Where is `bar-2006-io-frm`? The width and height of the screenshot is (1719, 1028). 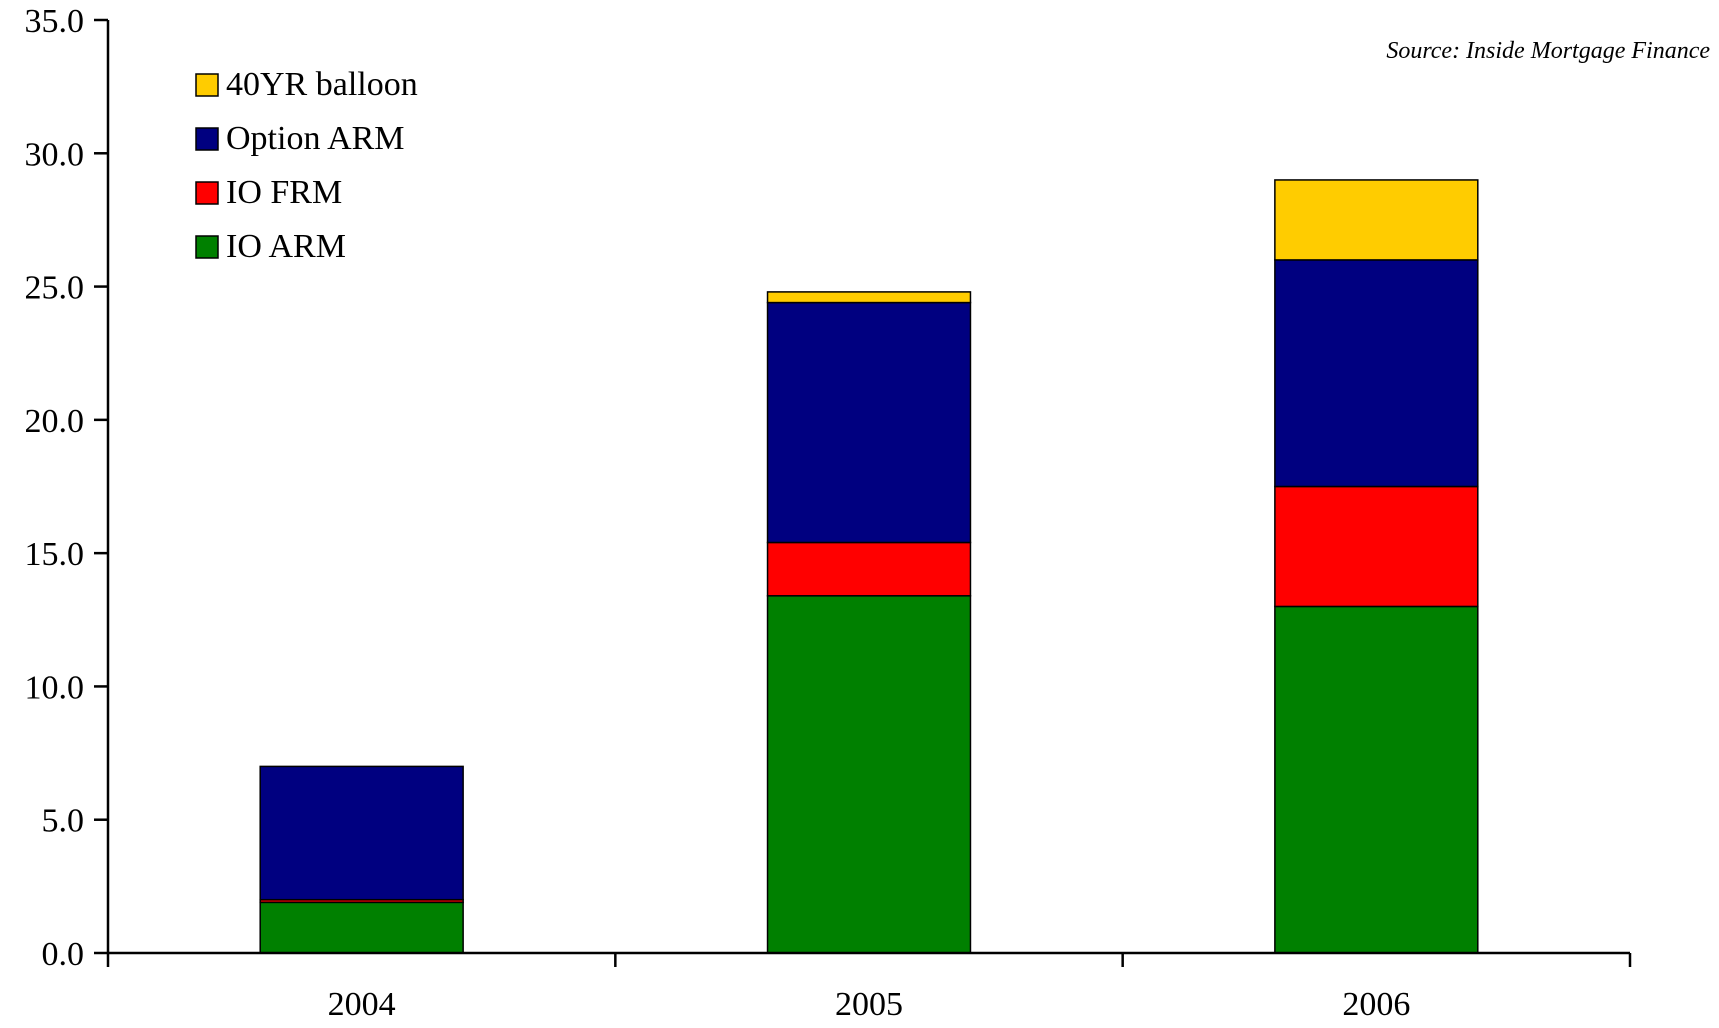 bar-2006-io-frm is located at coordinates (1376, 546).